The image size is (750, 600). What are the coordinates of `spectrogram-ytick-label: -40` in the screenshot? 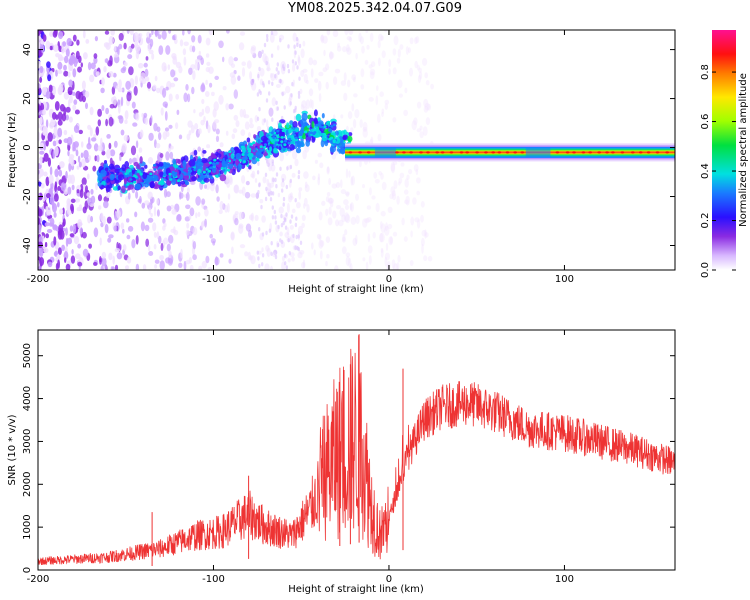 It's located at (27, 245).